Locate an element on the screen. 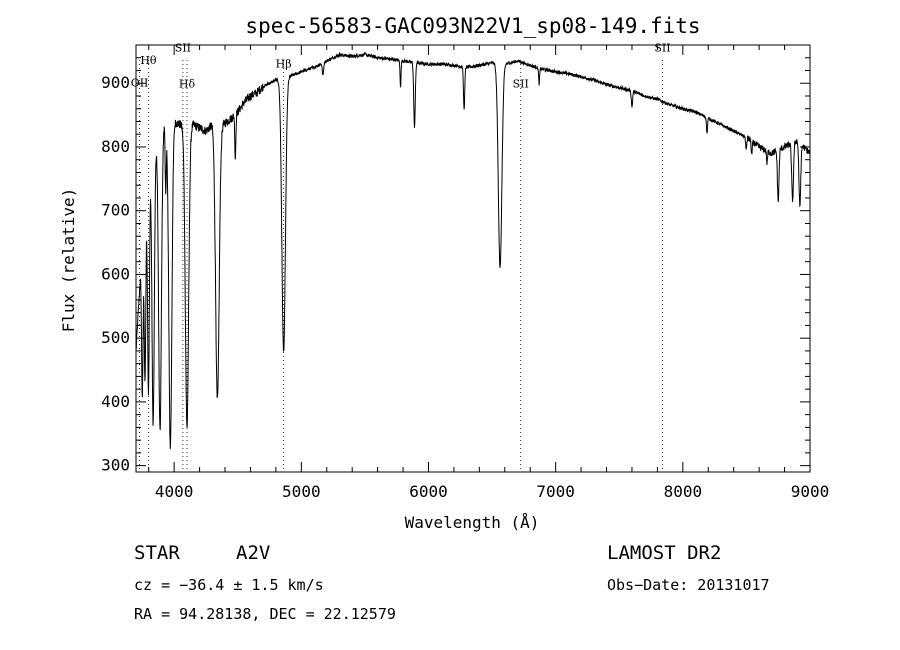 This screenshot has height=650, width=900. object-type: STAR is located at coordinates (157, 553).